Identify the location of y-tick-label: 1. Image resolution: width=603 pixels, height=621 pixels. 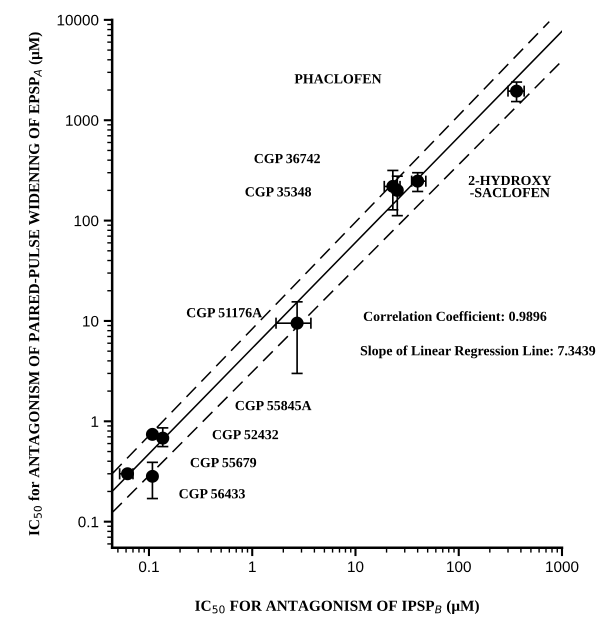
(95, 421).